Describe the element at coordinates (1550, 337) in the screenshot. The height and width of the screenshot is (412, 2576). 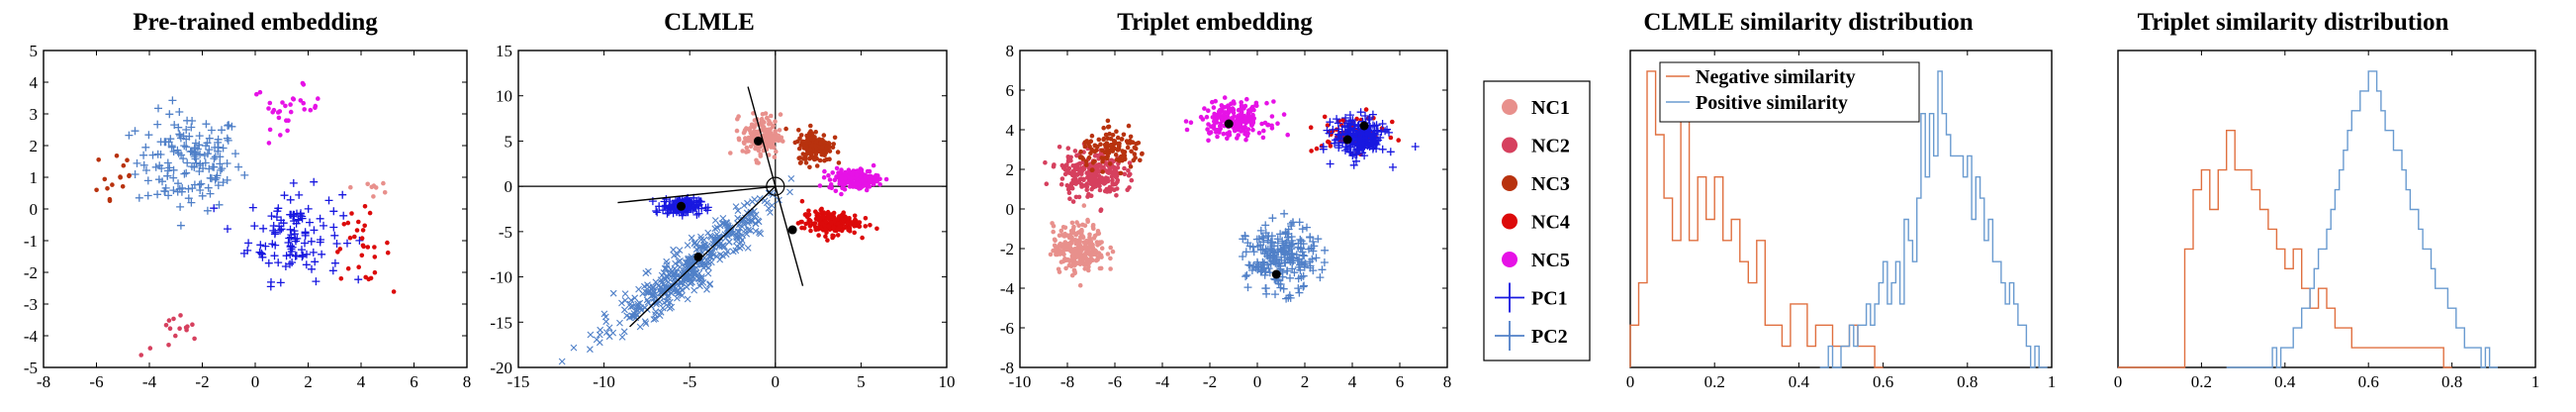
I see `legend-label: PC2` at that location.